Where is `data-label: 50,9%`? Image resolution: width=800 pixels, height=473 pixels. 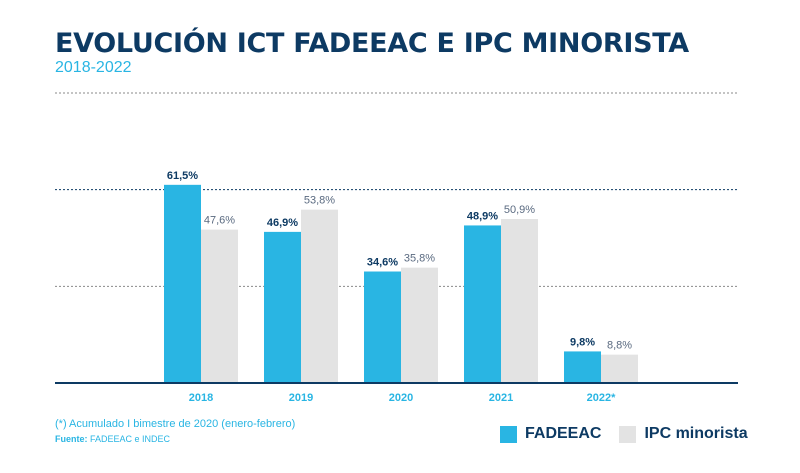 data-label: 50,9% is located at coordinates (519, 210).